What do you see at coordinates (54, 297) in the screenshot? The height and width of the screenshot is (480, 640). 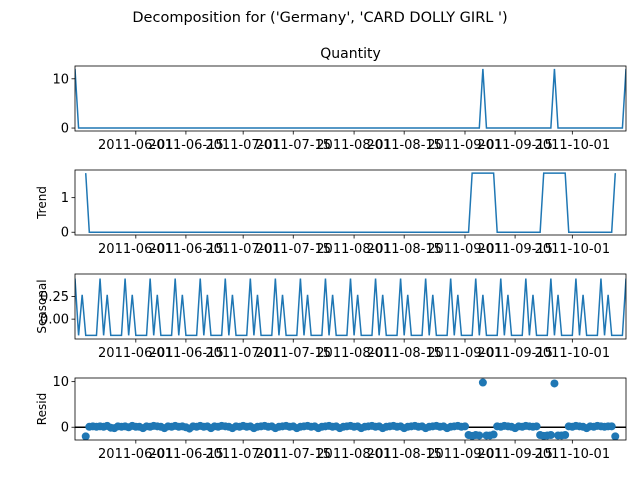 I see `y-tick-label: 0.25` at bounding box center [54, 297].